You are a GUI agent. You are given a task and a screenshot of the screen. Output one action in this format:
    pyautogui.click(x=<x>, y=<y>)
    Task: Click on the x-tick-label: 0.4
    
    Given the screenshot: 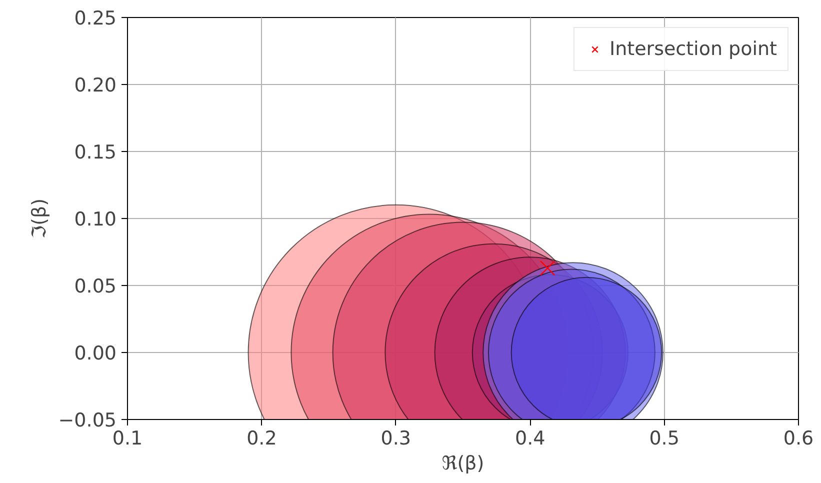 What is the action you would take?
    pyautogui.click(x=530, y=439)
    